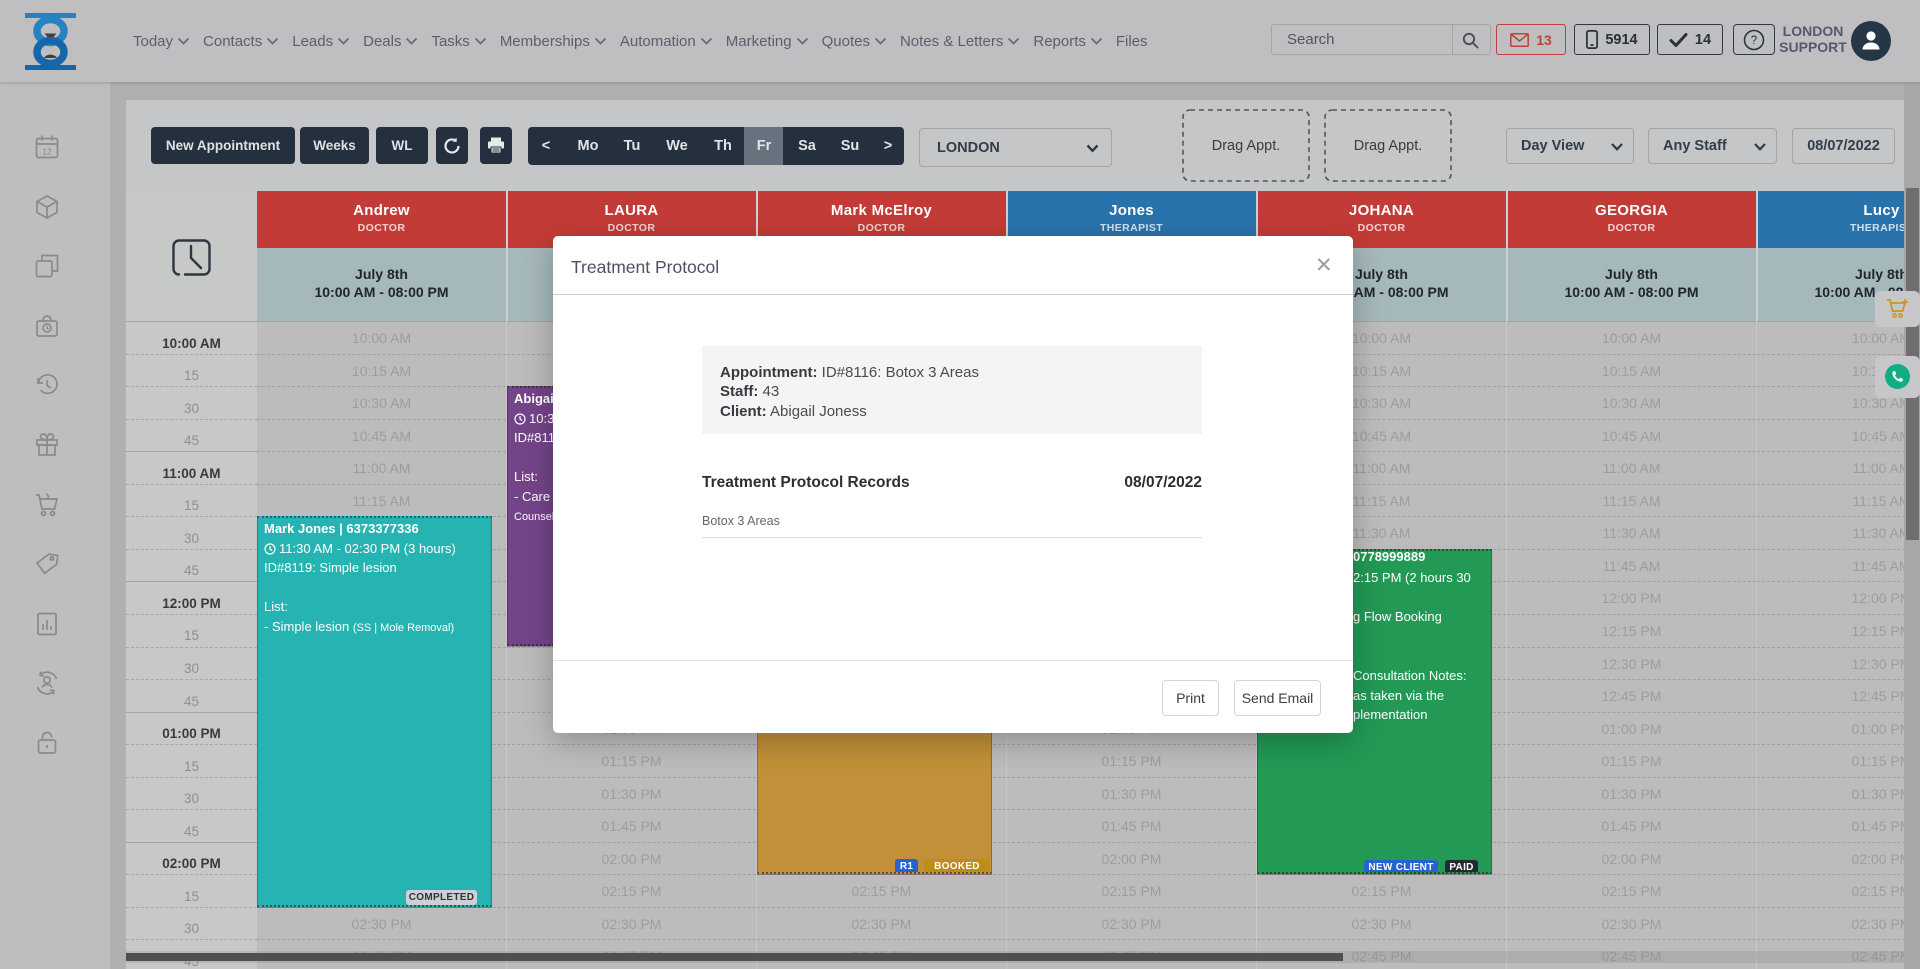  Describe the element at coordinates (47, 152) in the screenshot. I see `svg-text: 12` at that location.